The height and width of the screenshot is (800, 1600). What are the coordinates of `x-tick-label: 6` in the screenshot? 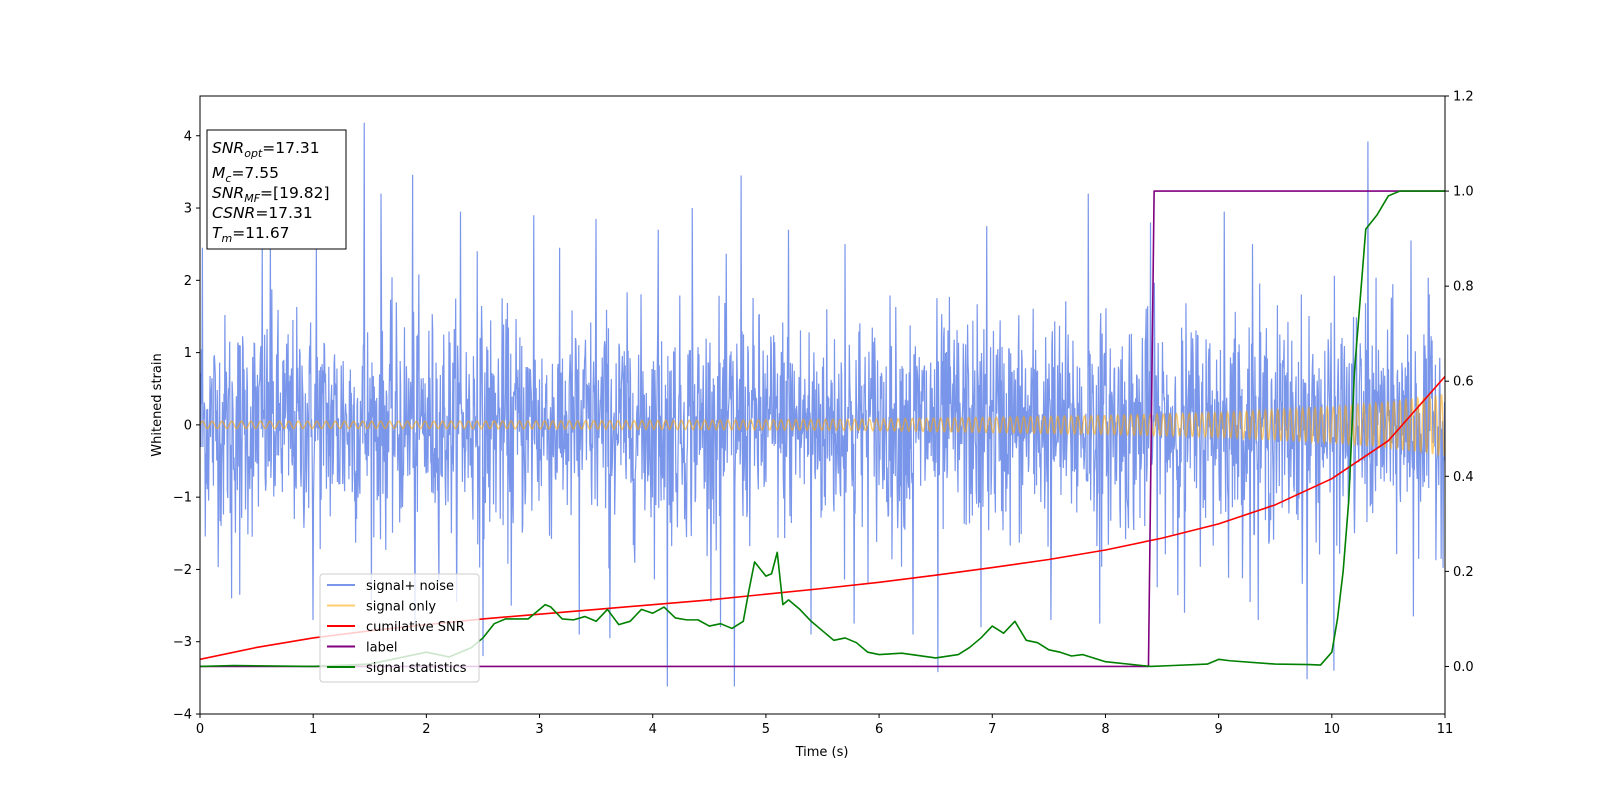 It's located at (879, 729).